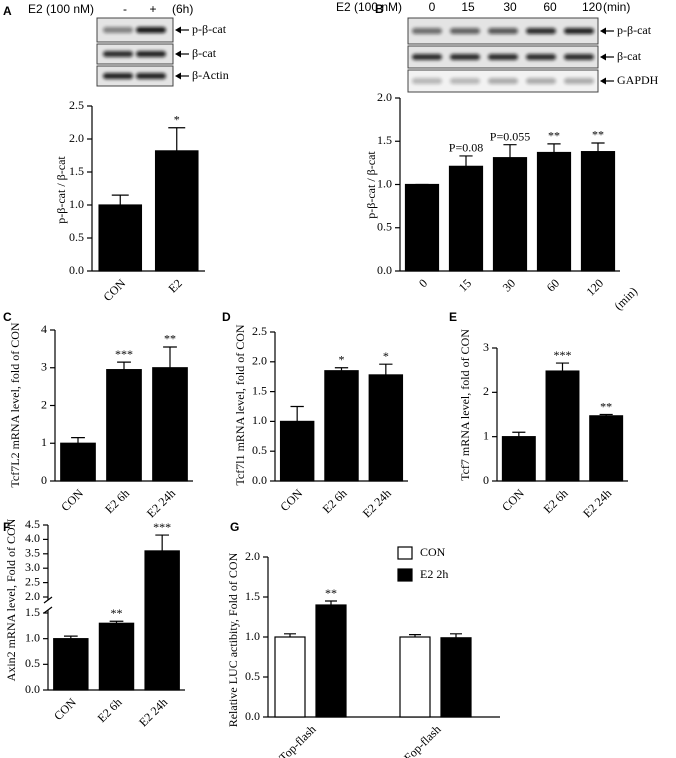  Describe the element at coordinates (135, 76) in the screenshot. I see `blot-strip` at that location.